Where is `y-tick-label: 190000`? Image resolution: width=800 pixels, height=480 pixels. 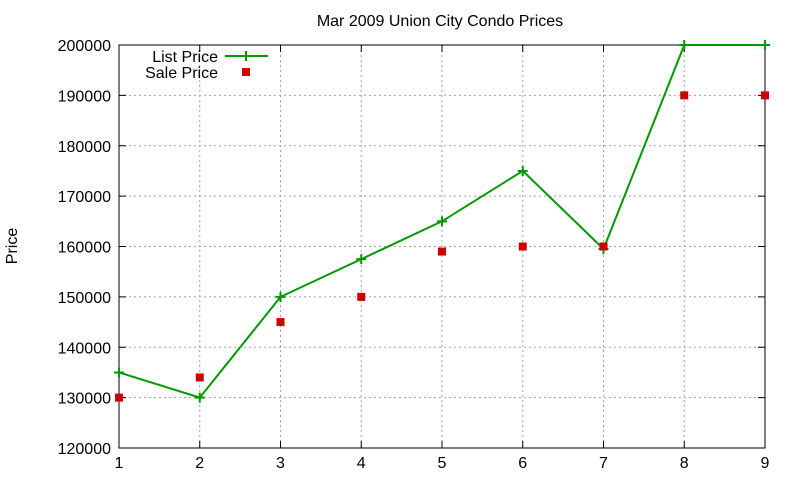 y-tick-label: 190000 is located at coordinates (84, 96).